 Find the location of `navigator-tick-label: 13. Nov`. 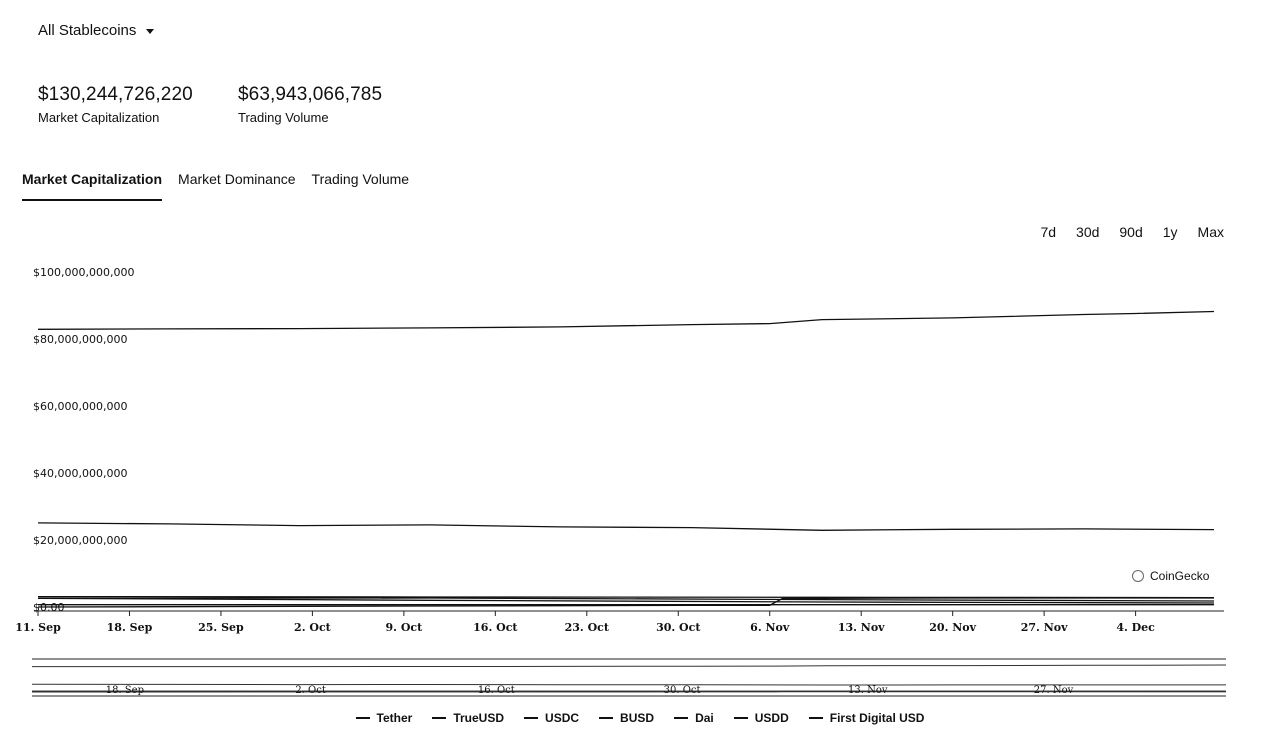

navigator-tick-label: 13. Nov is located at coordinates (868, 690).